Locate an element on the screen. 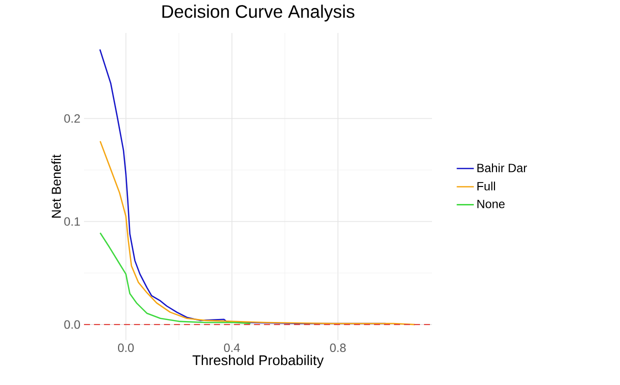 This screenshot has width=620, height=385. legend-label: Full is located at coordinates (486, 186).